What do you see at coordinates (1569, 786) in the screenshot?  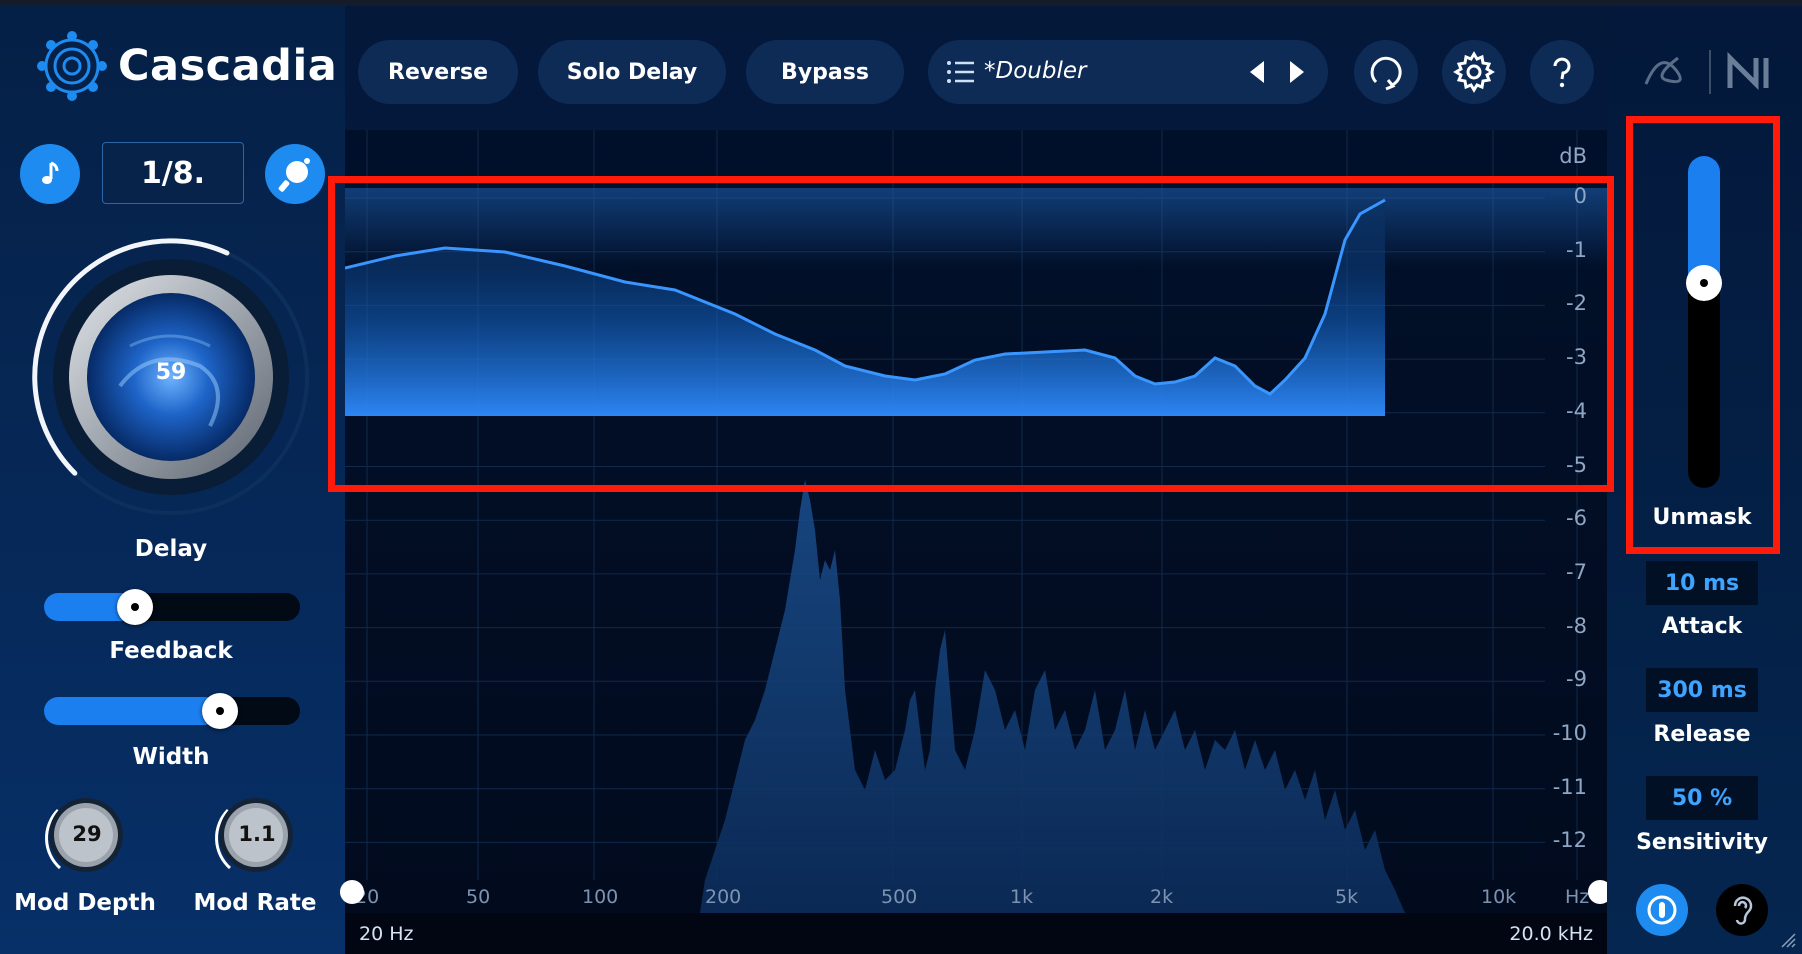 I see `db-tick-label: -11` at bounding box center [1569, 786].